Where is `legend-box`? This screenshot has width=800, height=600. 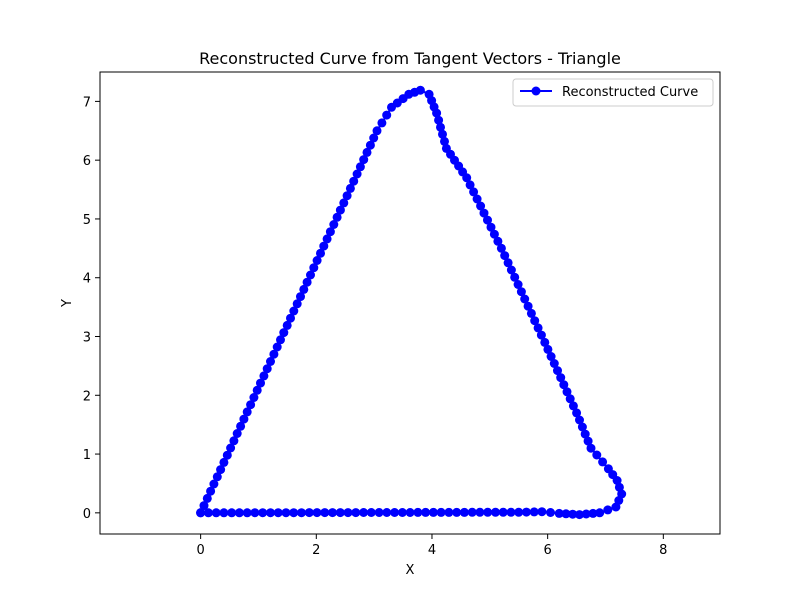 legend-box is located at coordinates (613, 92).